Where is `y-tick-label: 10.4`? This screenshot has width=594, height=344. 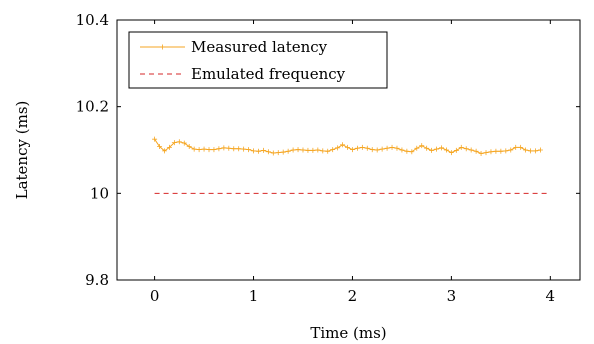 y-tick-label: 10.4 is located at coordinates (92, 20).